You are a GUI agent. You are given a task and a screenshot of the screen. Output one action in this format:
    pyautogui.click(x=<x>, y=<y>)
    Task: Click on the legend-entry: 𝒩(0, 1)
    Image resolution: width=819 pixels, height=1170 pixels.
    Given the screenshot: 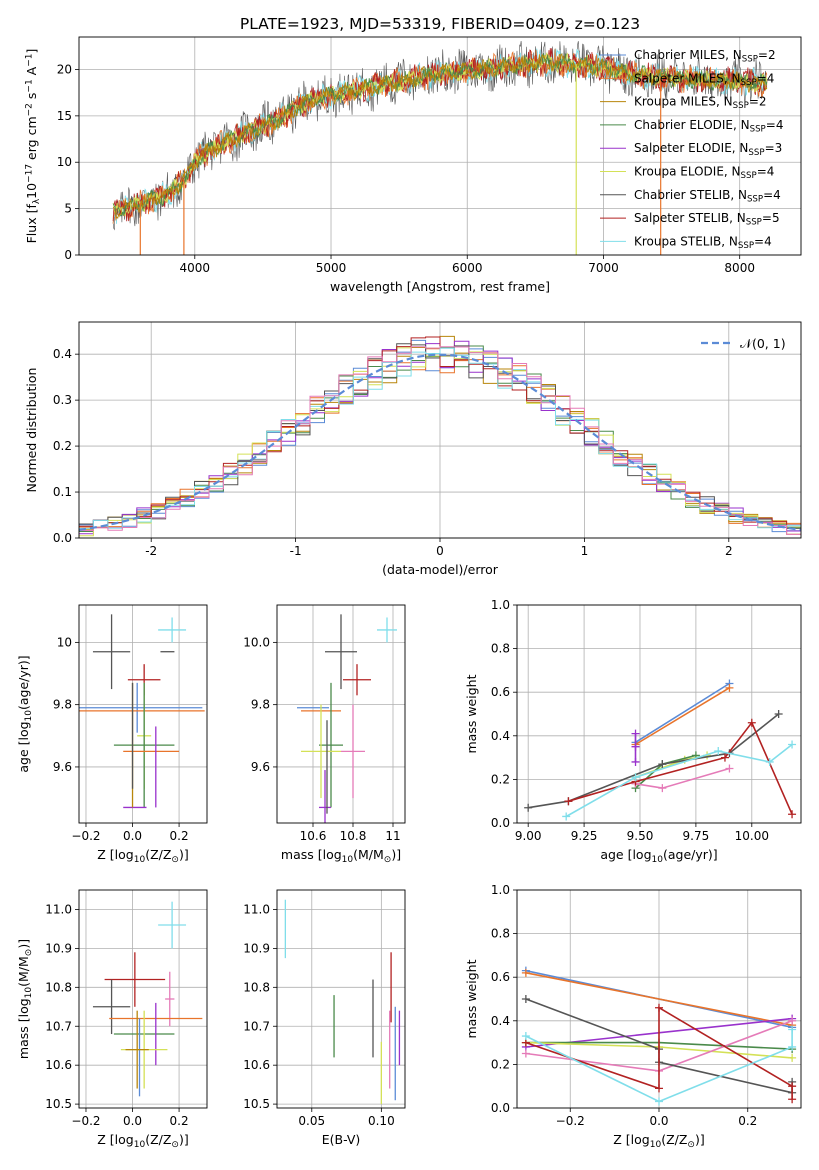 What is the action you would take?
    pyautogui.click(x=763, y=343)
    